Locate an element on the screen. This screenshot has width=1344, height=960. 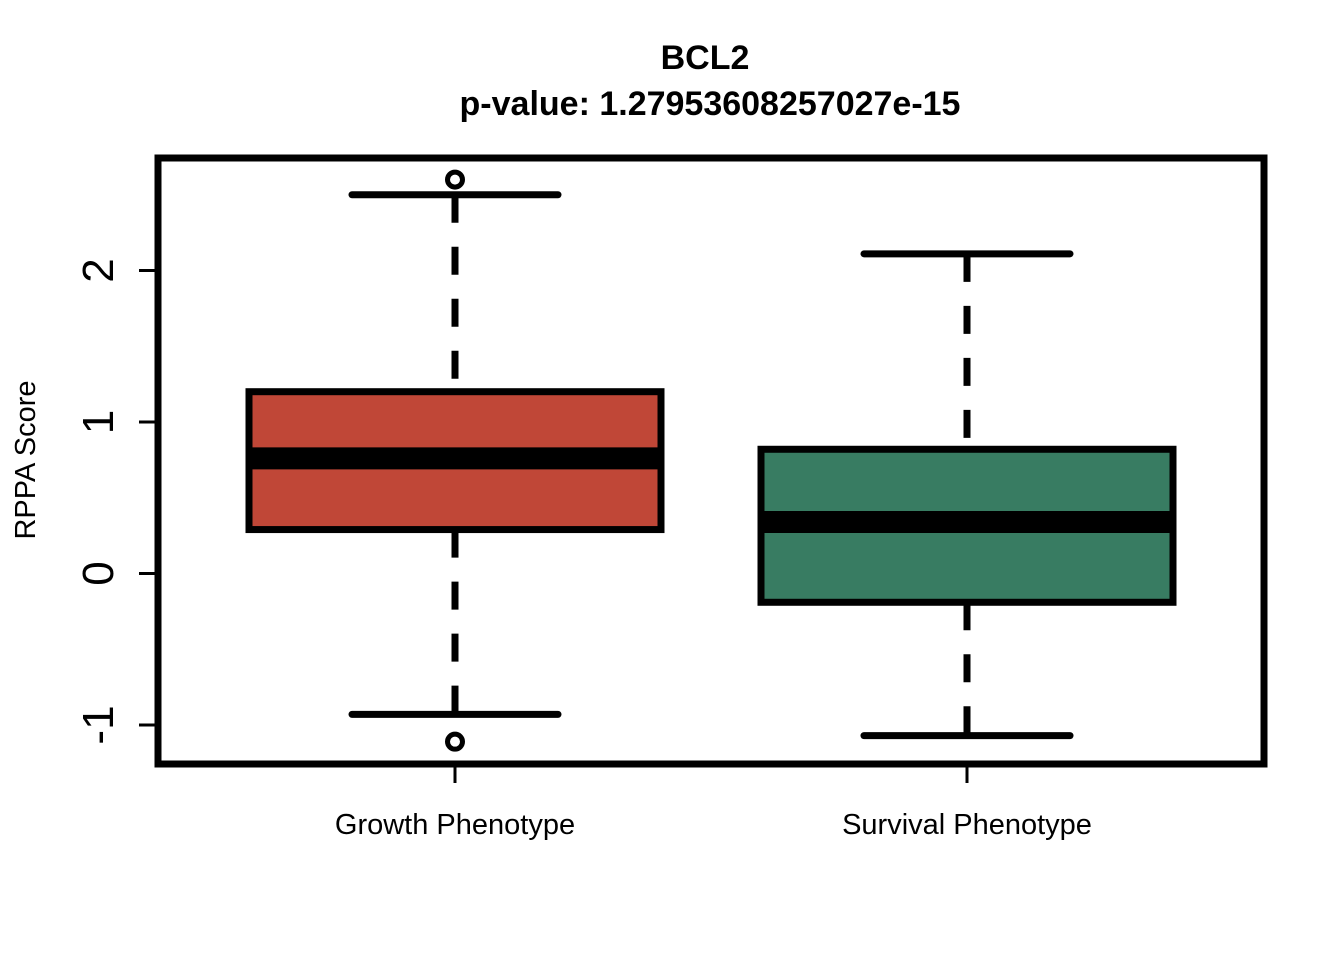
x-axis: Growth Phenotype Survival Phenotype is located at coordinates (713, 802).